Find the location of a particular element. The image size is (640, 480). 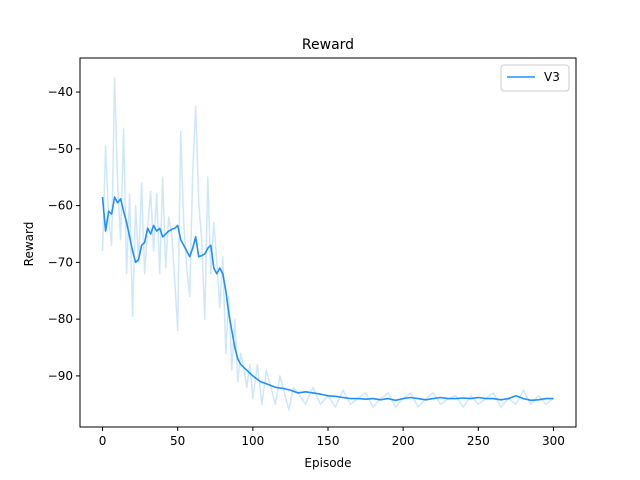

y-axis-label: Reward is located at coordinates (29, 244).